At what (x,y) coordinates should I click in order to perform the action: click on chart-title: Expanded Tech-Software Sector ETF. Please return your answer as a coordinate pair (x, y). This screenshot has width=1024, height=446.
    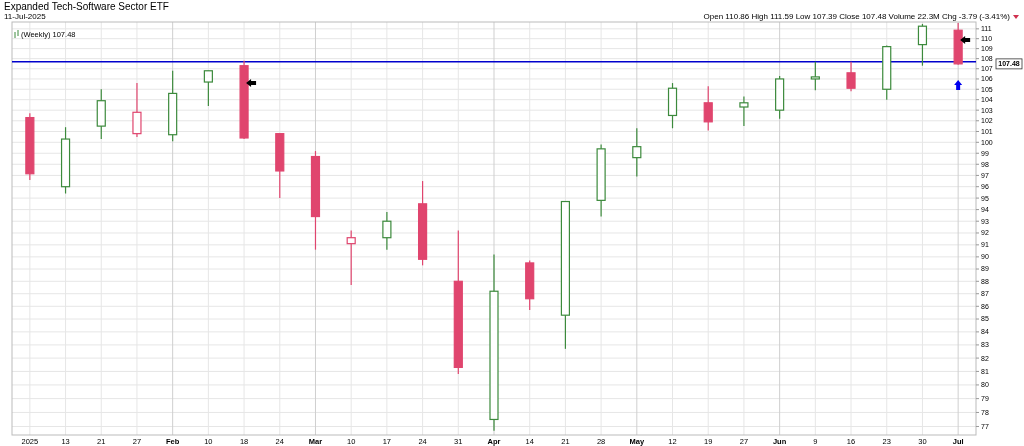
    Looking at the image, I should click on (86, 6).